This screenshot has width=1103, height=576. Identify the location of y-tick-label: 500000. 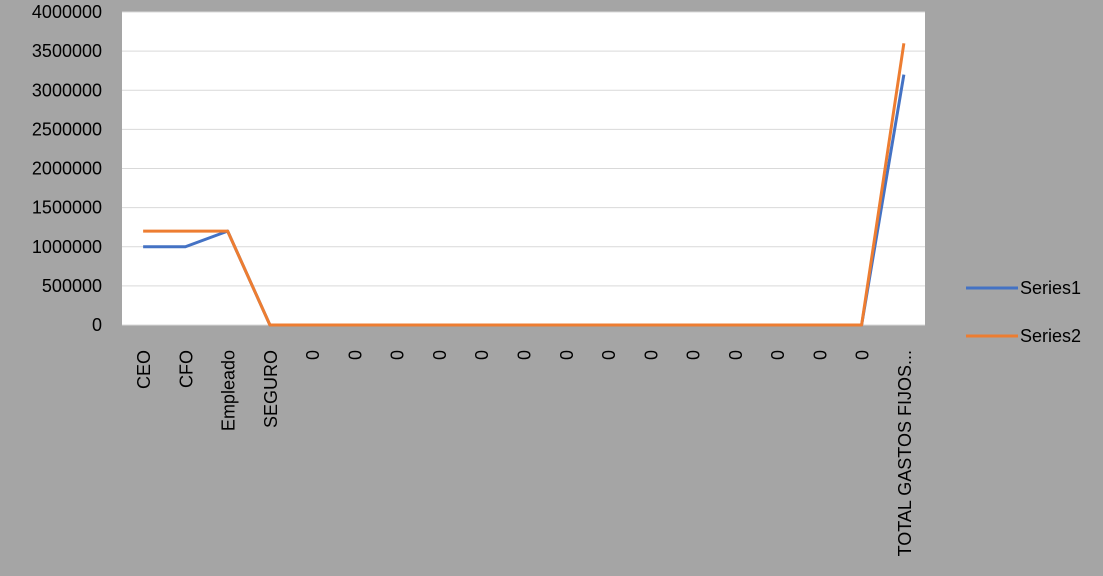
(72, 286).